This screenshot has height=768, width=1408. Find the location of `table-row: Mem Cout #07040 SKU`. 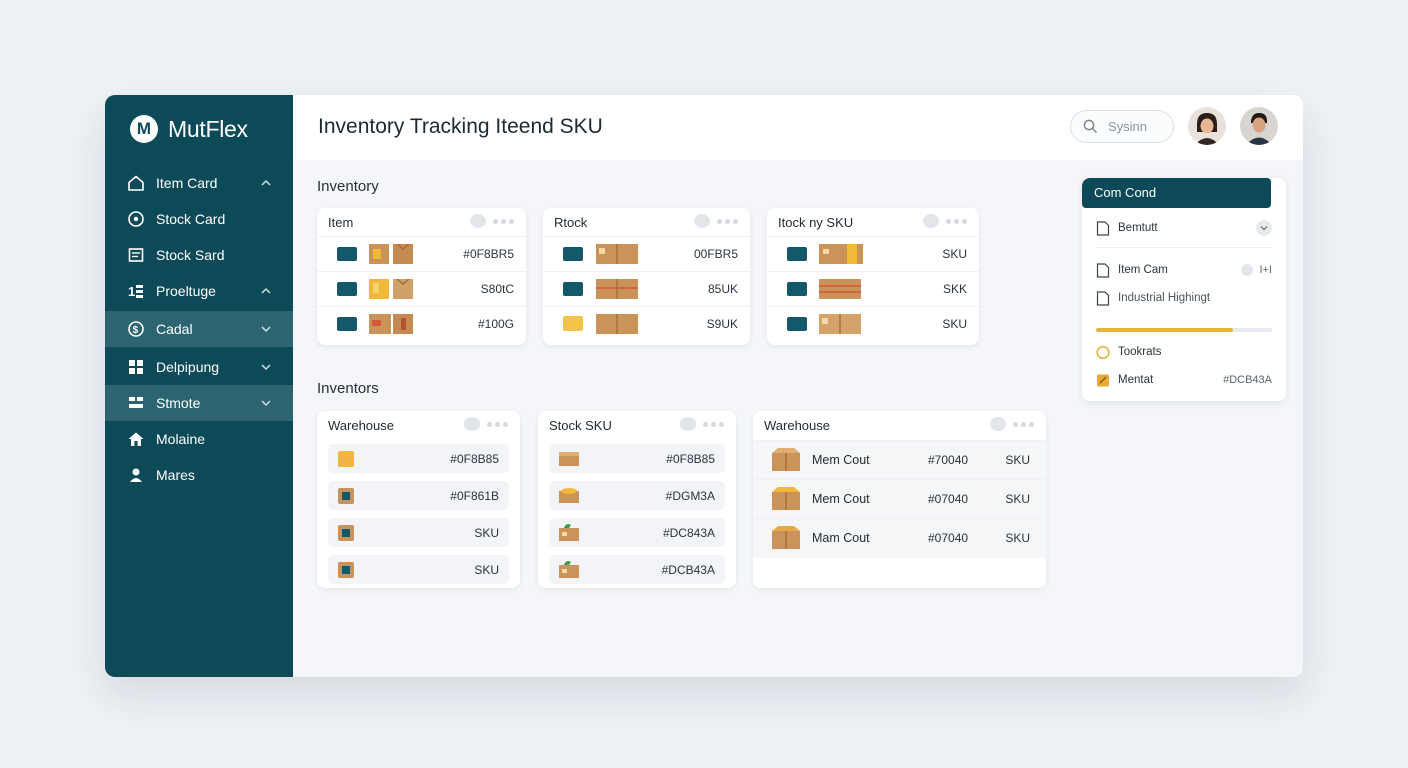

table-row: Mem Cout #07040 SKU is located at coordinates (899, 498).